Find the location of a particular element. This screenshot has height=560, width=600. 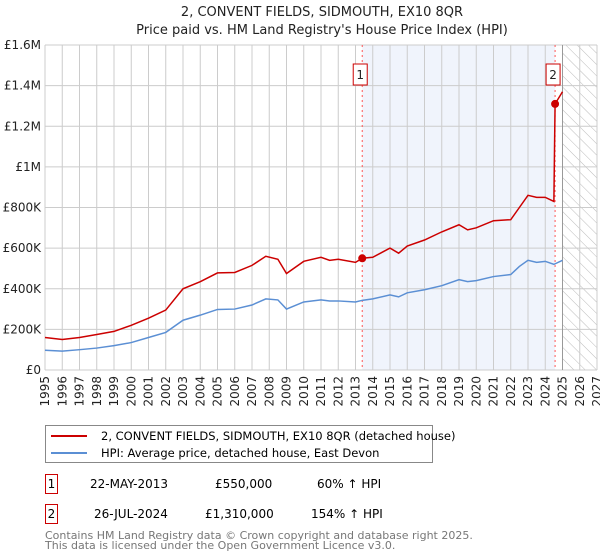

x-tick-label: 1995 is located at coordinates (45, 391).